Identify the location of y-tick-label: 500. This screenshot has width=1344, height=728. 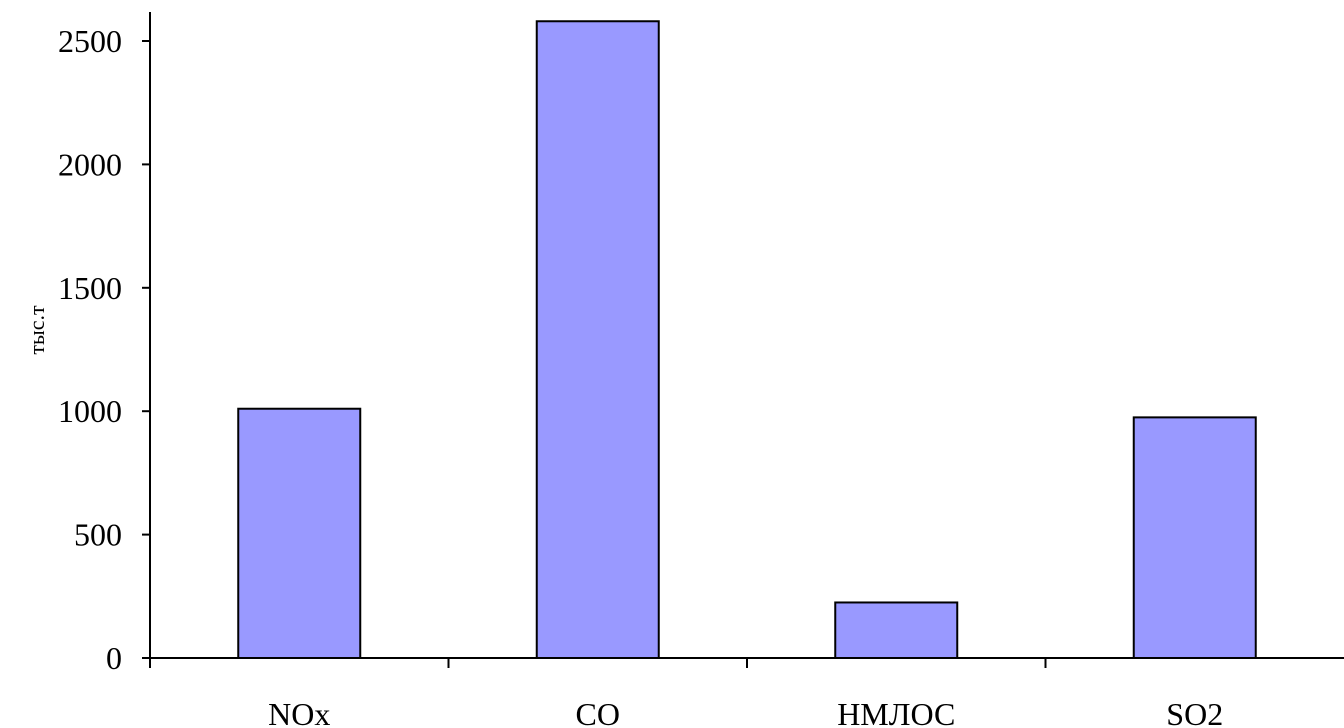
(98, 535).